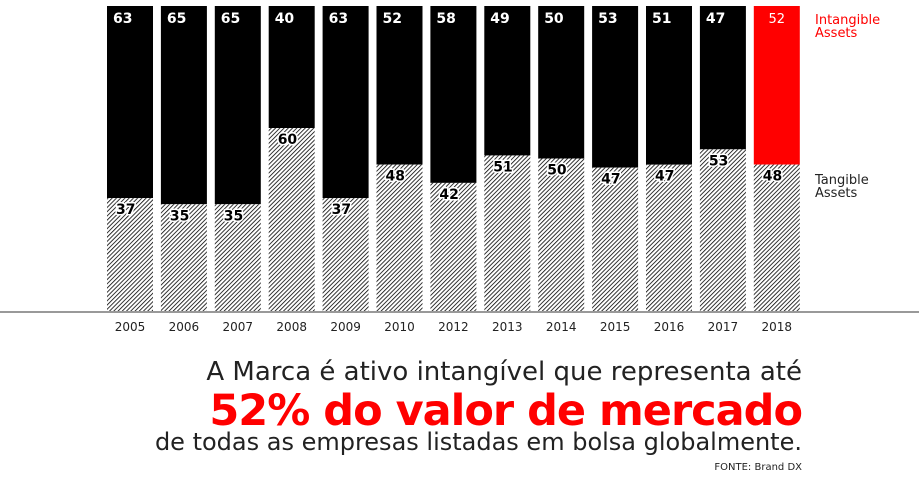 Image resolution: width=919 pixels, height=483 pixels. Describe the element at coordinates (291, 67) in the screenshot. I see `bar-intangible-2008` at that location.